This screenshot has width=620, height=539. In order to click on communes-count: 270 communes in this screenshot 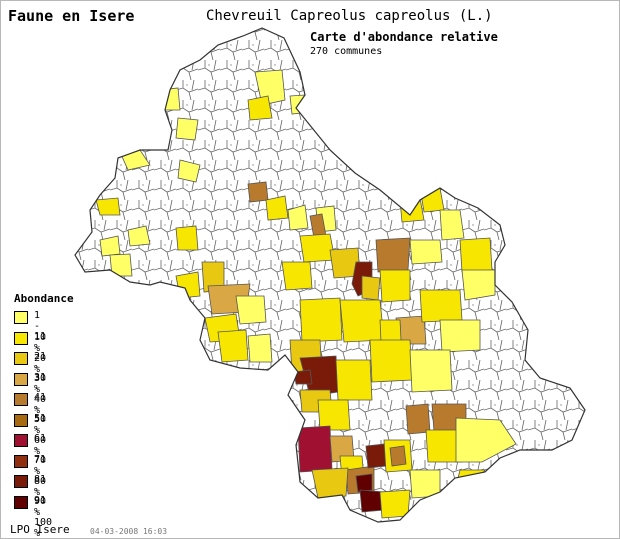, I will do `click(346, 51)`.